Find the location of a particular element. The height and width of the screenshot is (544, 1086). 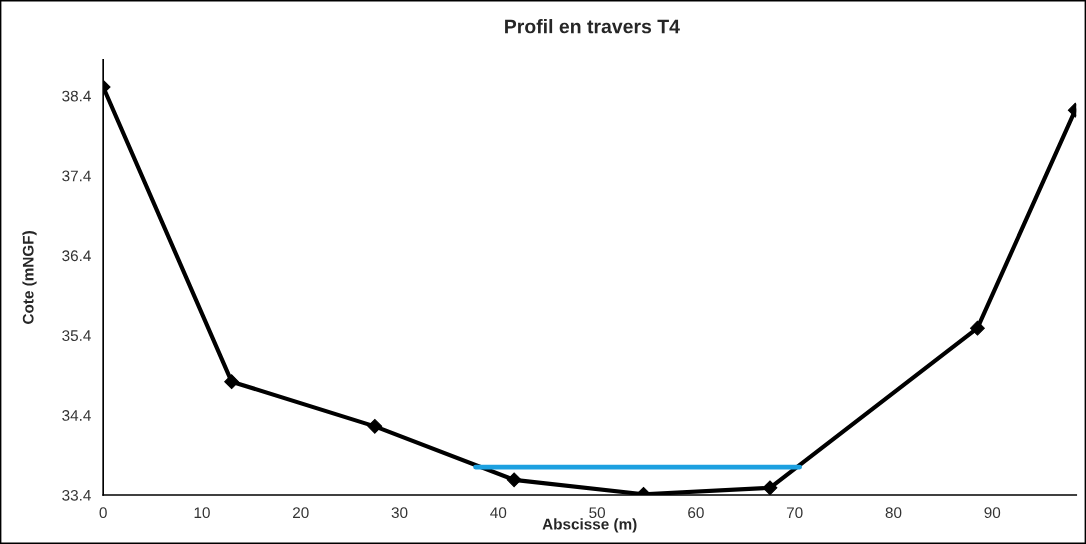

x-tick-label: 30 is located at coordinates (399, 513).